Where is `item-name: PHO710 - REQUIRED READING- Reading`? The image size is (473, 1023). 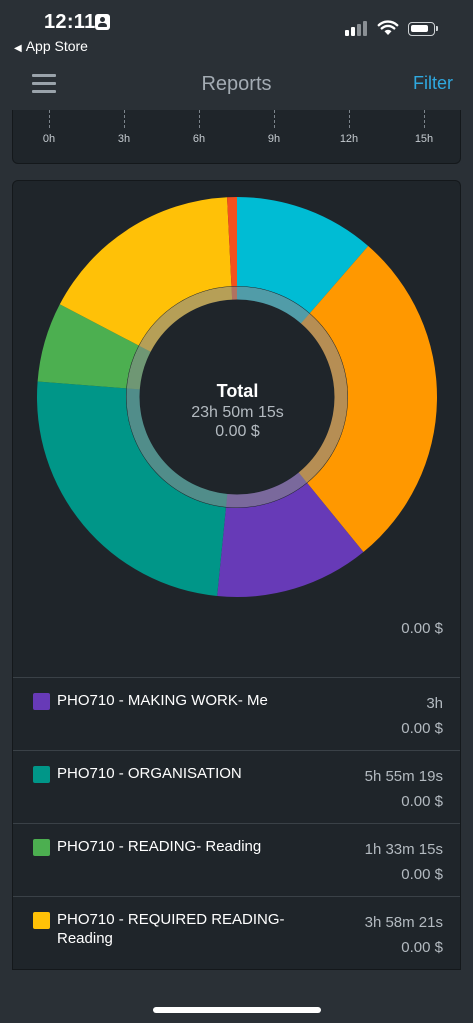 item-name: PHO710 - REQUIRED READING- Reading is located at coordinates (171, 929).